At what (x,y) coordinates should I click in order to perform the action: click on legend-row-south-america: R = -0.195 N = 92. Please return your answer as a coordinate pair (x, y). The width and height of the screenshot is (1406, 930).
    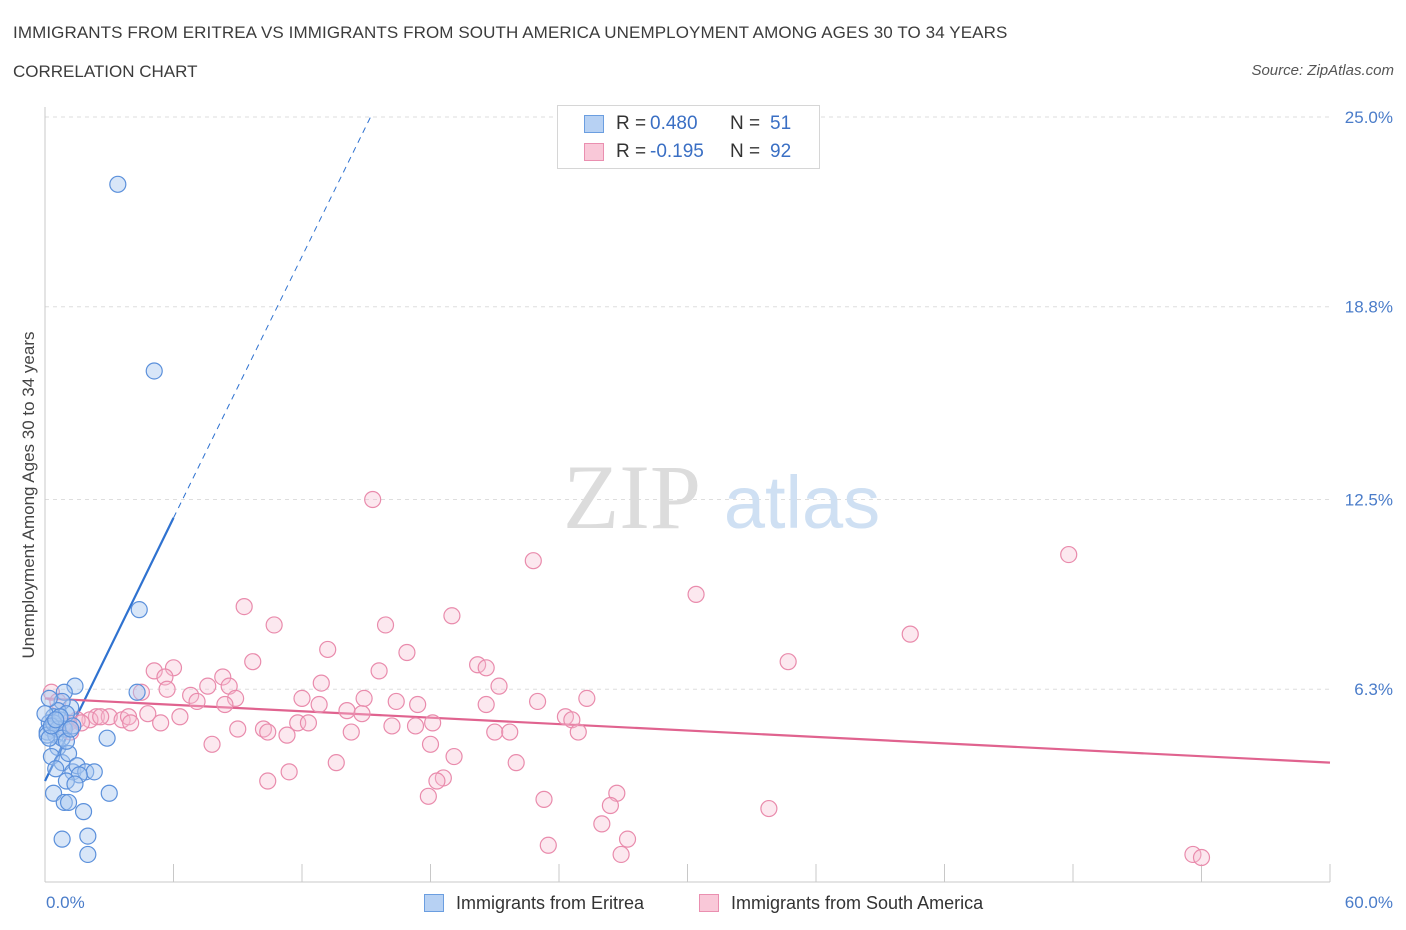
    Looking at the image, I should click on (687, 152).